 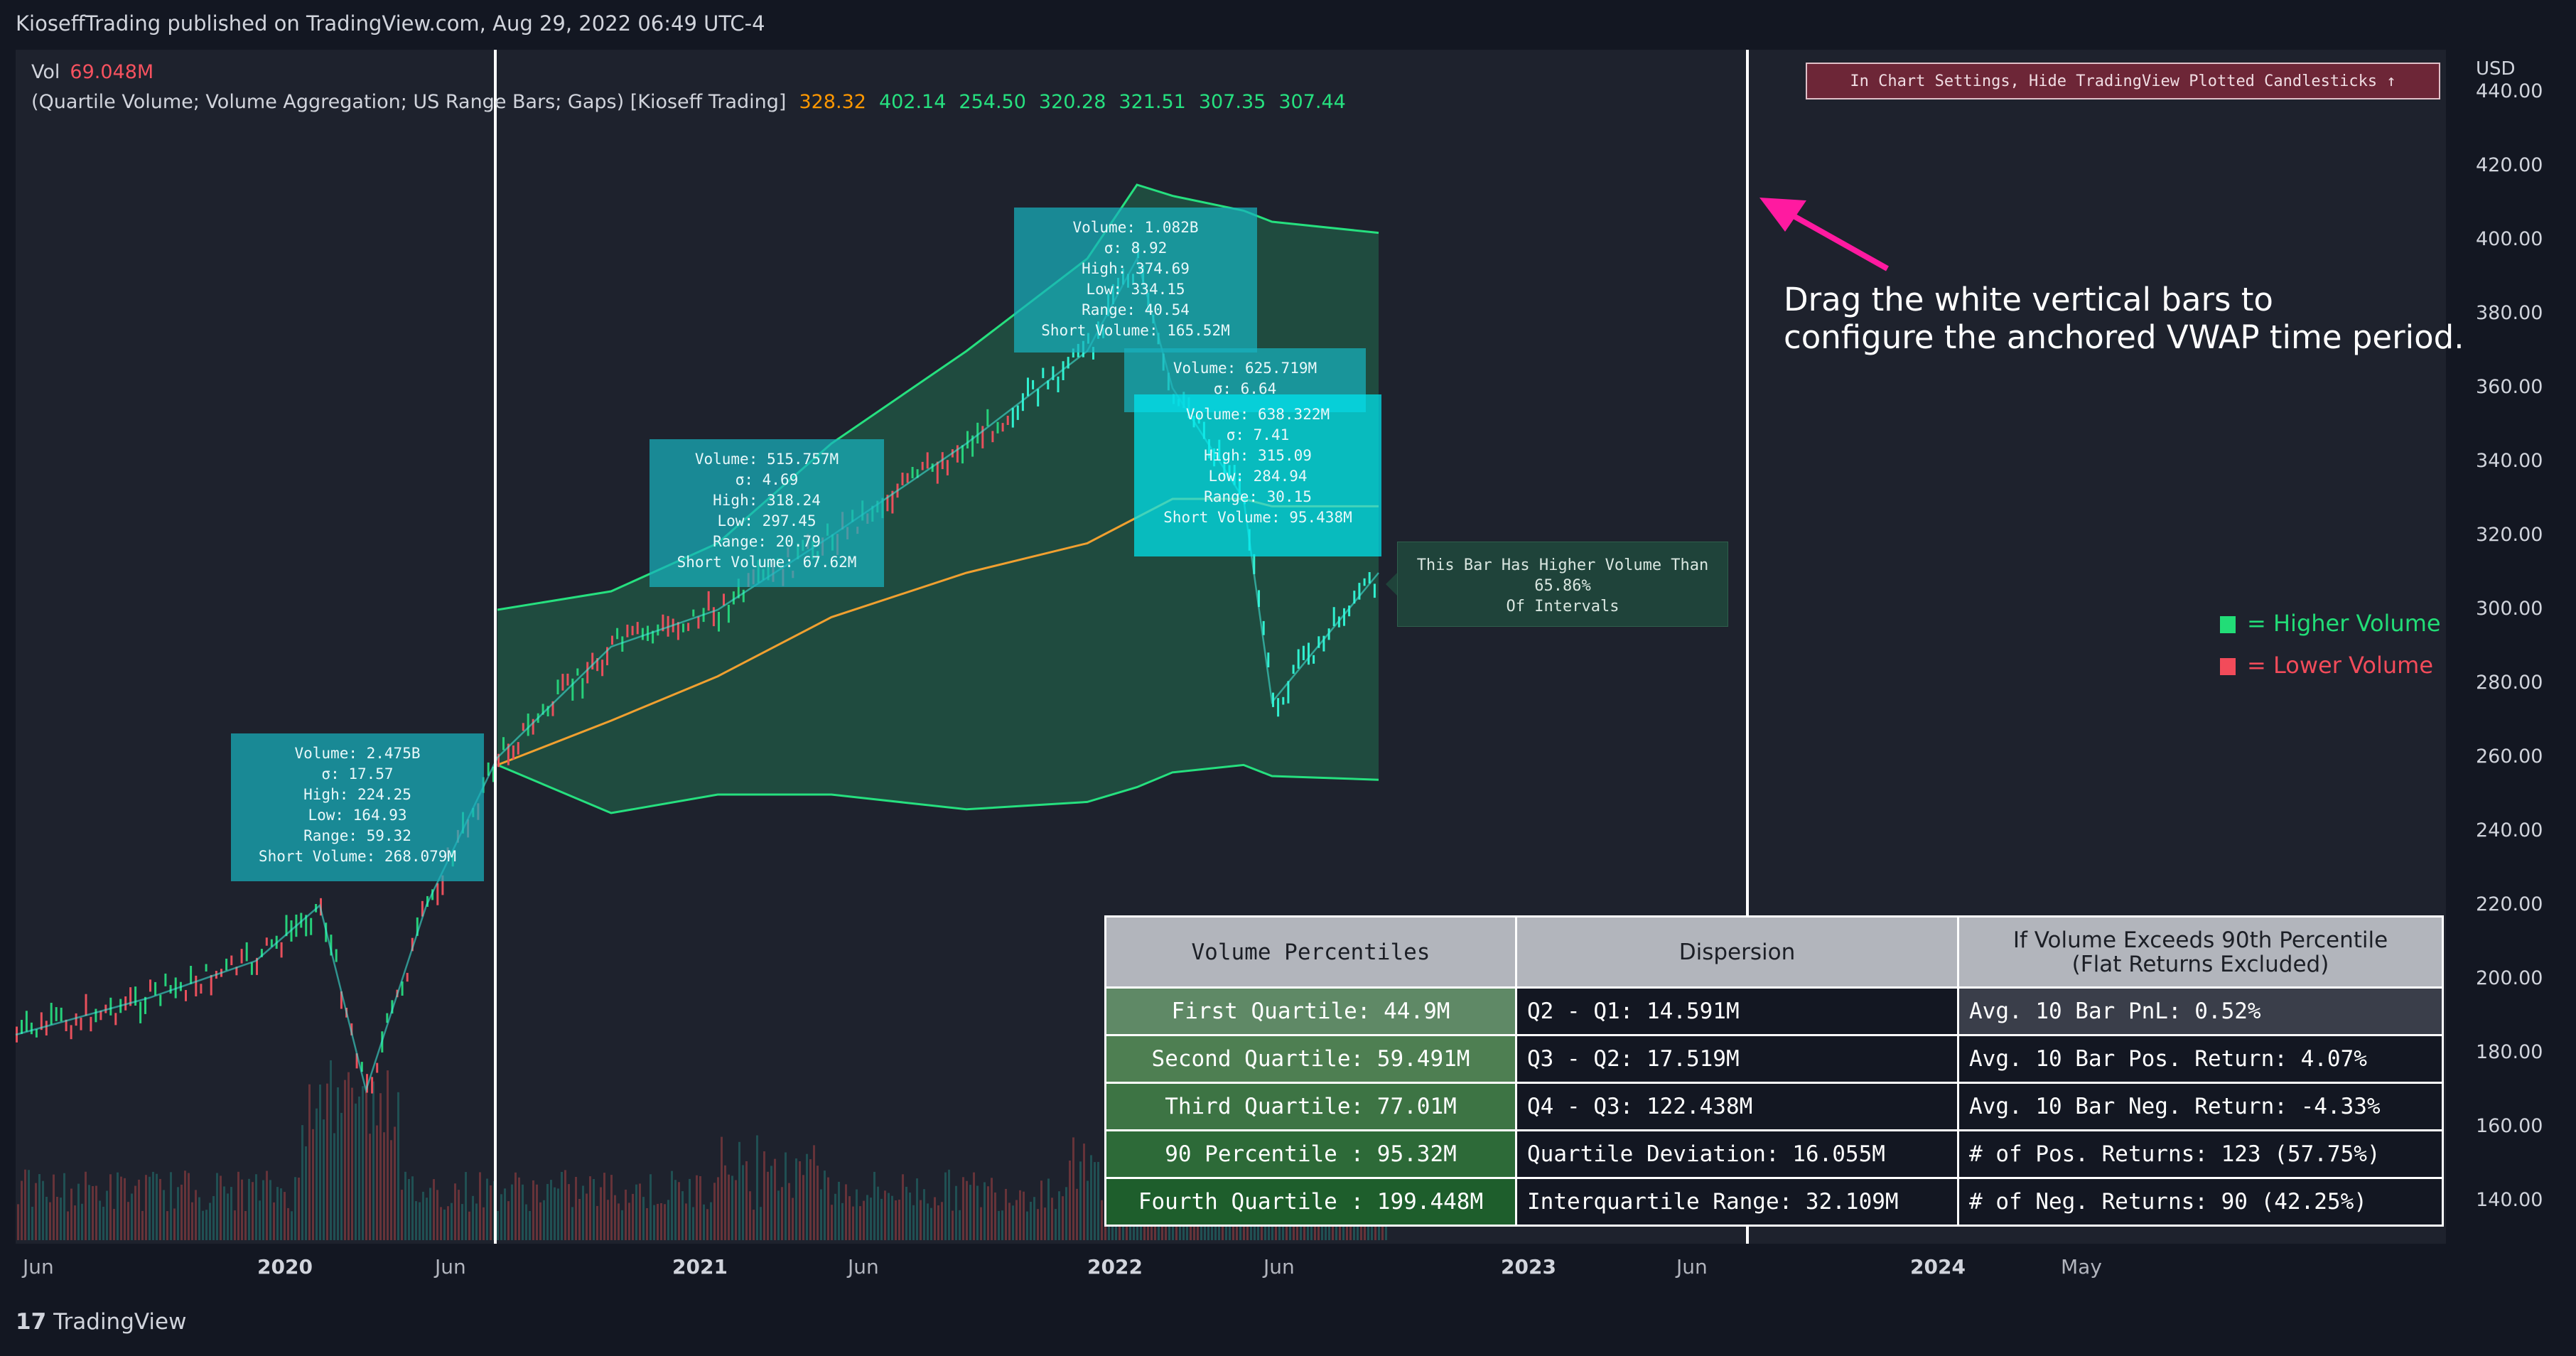 I want to click on price-axis, so click(x=2511, y=647).